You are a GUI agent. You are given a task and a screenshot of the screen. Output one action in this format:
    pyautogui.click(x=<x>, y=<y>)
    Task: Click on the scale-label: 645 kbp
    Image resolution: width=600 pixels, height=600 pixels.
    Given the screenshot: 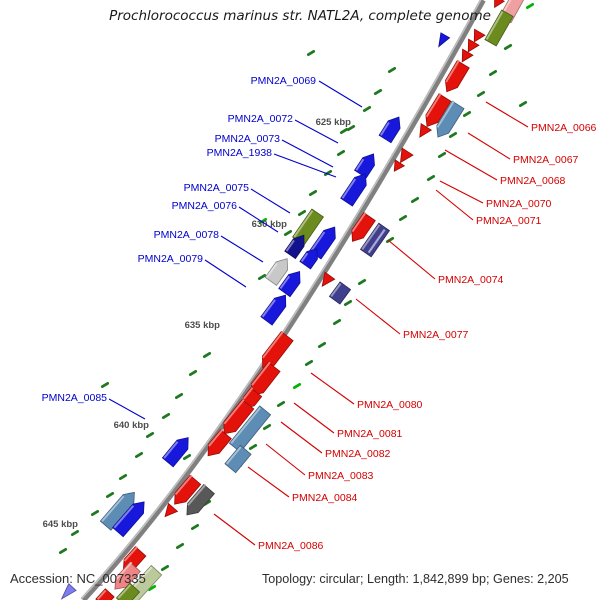 What is the action you would take?
    pyautogui.click(x=61, y=524)
    